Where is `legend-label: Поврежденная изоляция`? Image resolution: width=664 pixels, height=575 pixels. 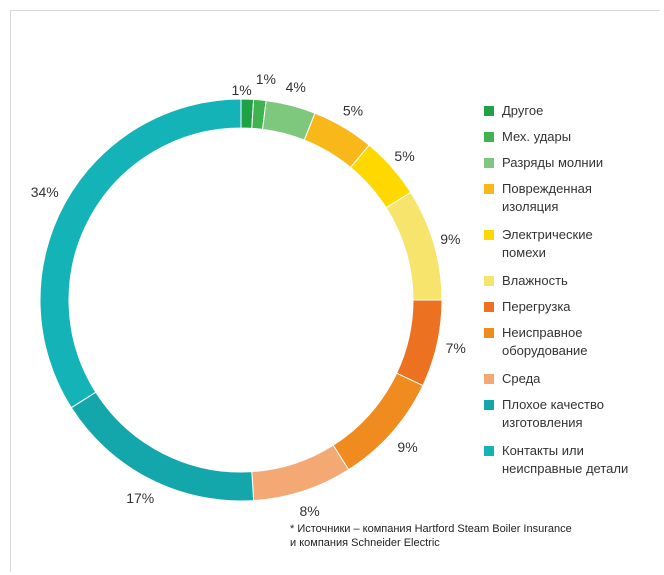 legend-label: Поврежденная изоляция is located at coordinates (547, 197).